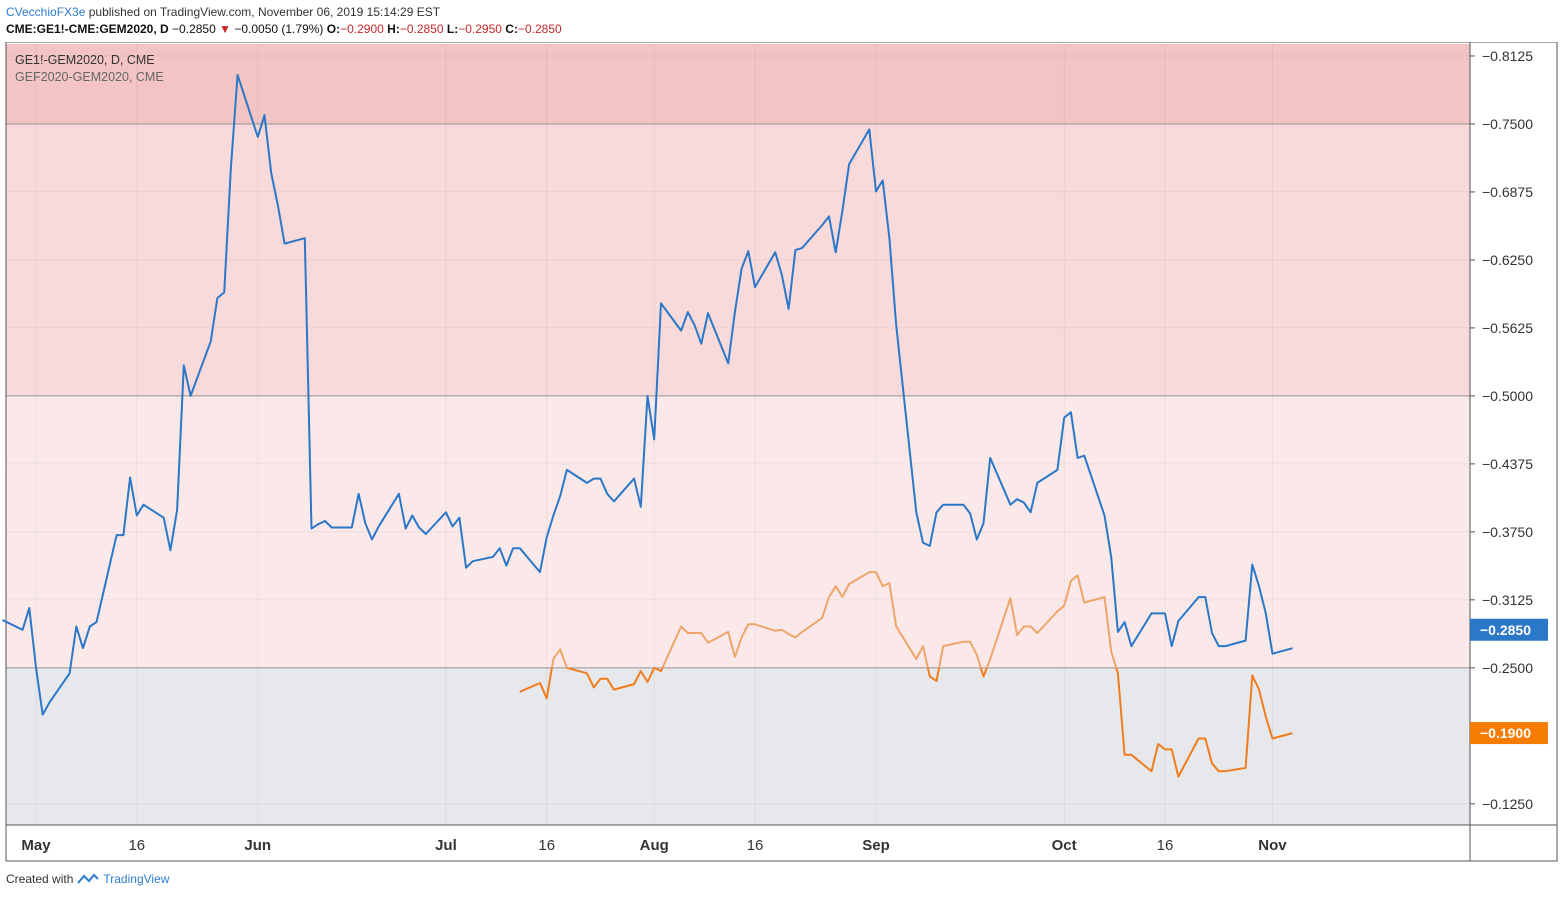  Describe the element at coordinates (452, 29) in the screenshot. I see `low-label: L:` at that location.